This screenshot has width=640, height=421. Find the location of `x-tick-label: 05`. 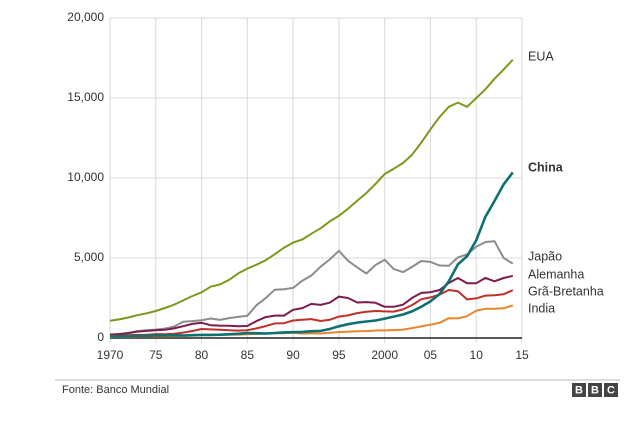

x-tick-label: 05 is located at coordinates (431, 355).